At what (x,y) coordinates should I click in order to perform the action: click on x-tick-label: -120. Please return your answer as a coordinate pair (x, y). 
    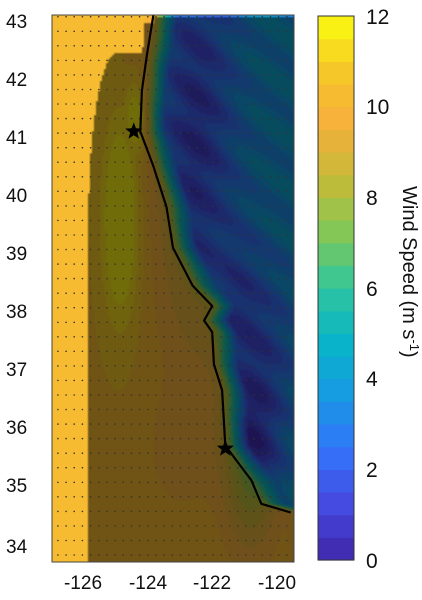
    Looking at the image, I should click on (277, 583).